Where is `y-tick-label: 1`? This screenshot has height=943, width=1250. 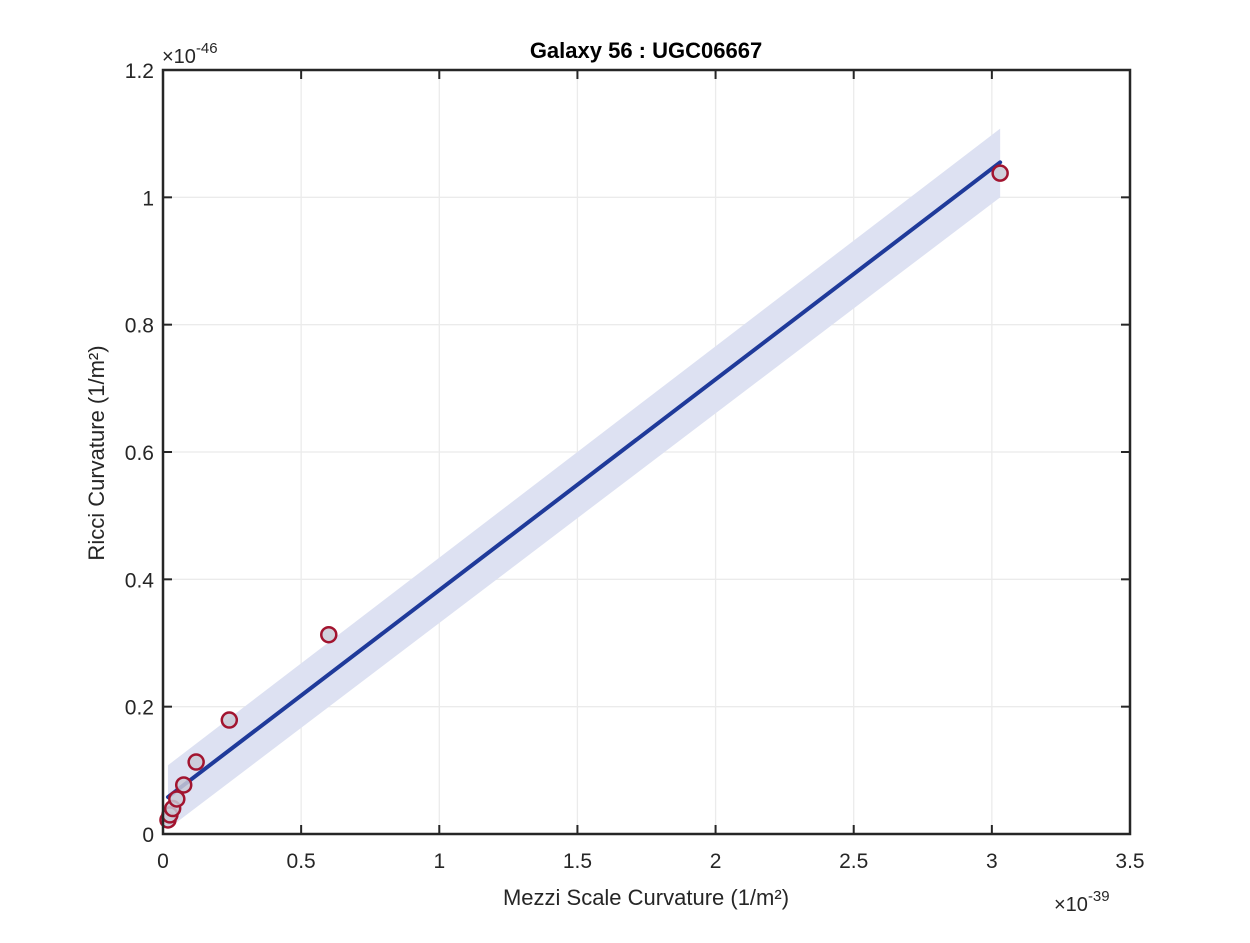 y-tick-label: 1 is located at coordinates (148, 198).